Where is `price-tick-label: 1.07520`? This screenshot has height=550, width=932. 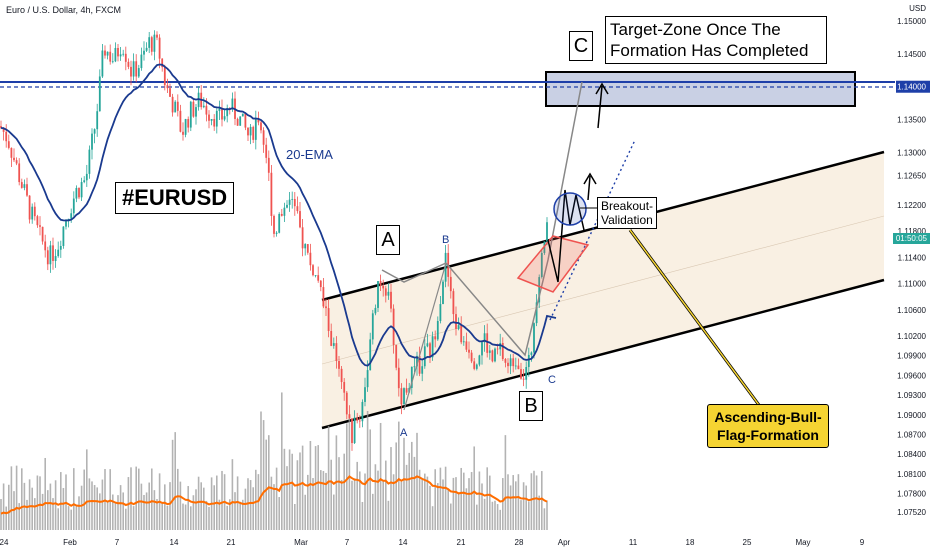 price-tick-label: 1.07520 is located at coordinates (911, 512).